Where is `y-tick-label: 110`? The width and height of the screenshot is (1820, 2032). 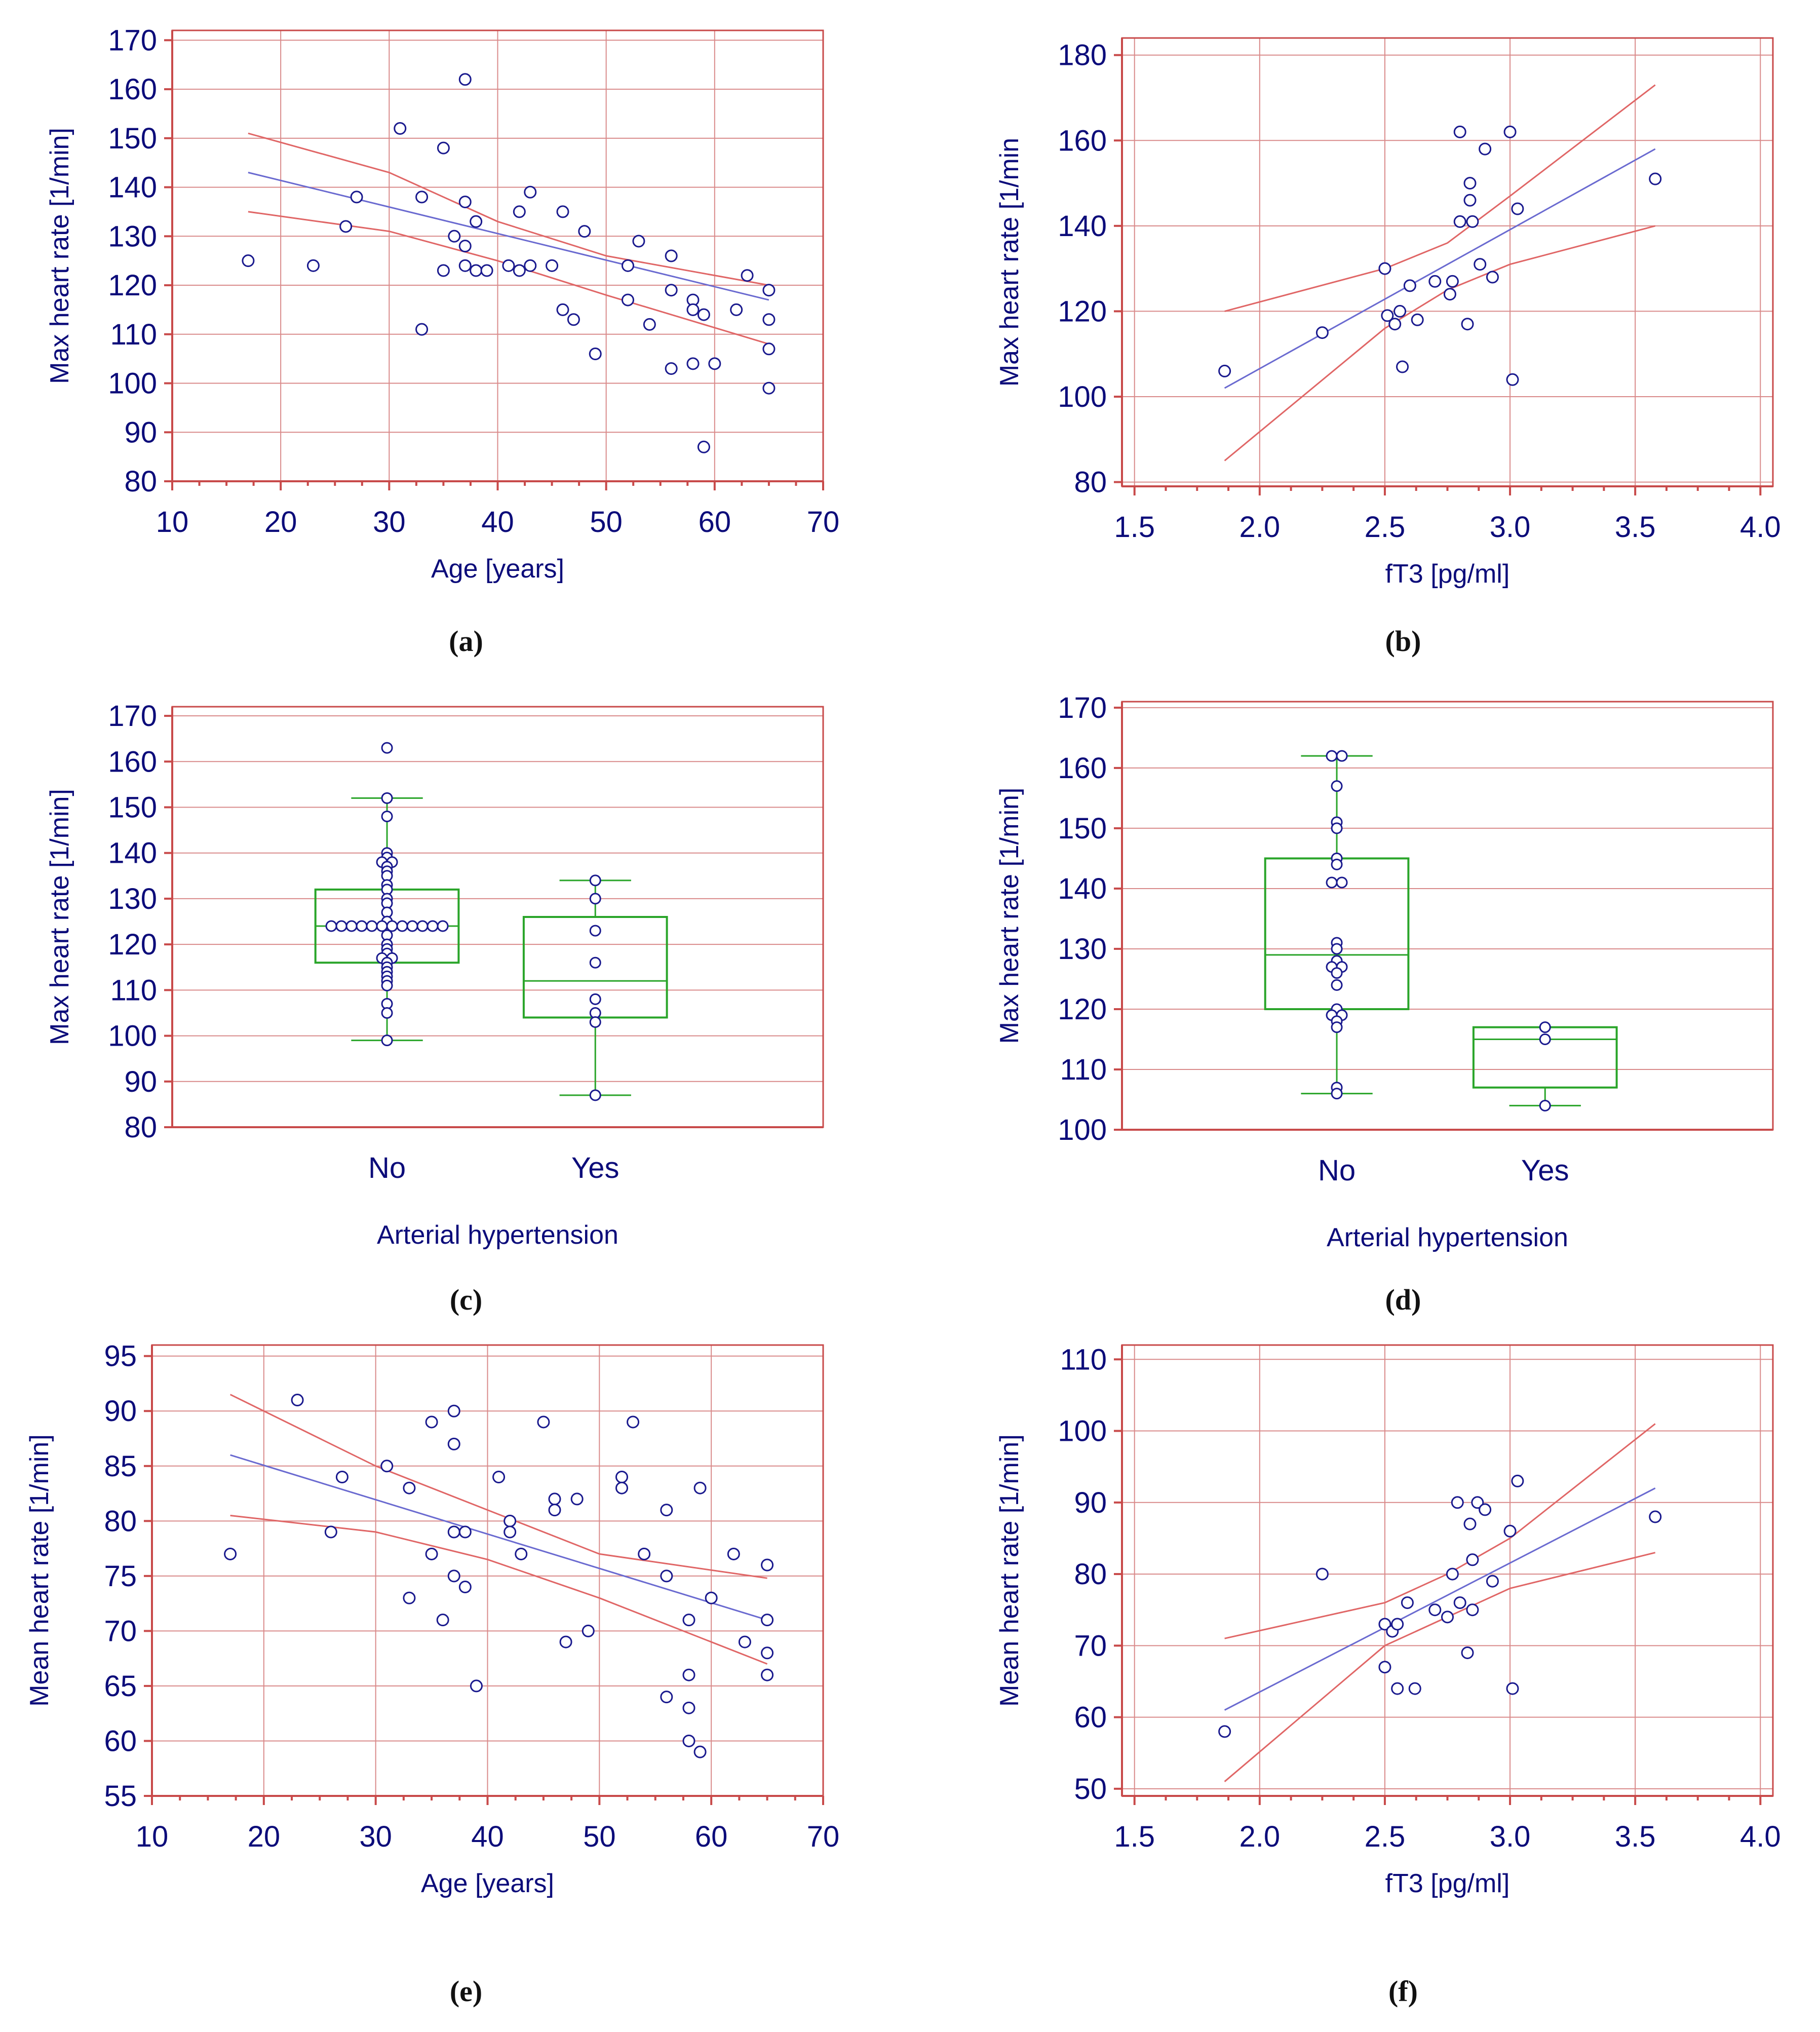 y-tick-label: 110 is located at coordinates (134, 990).